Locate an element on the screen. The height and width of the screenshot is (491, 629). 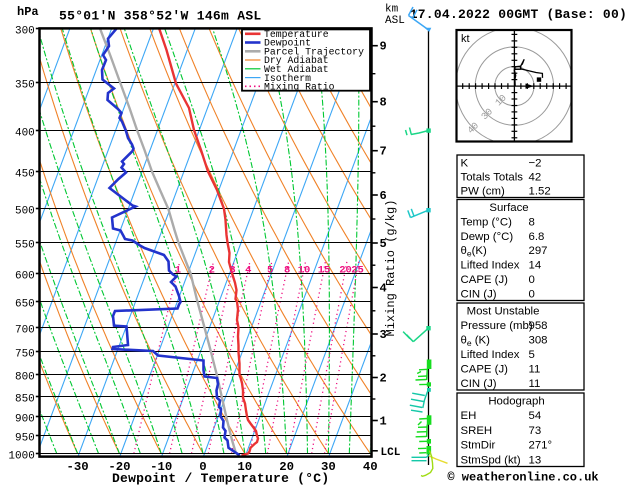
svg-text: LCL is located at coordinates (391, 453).